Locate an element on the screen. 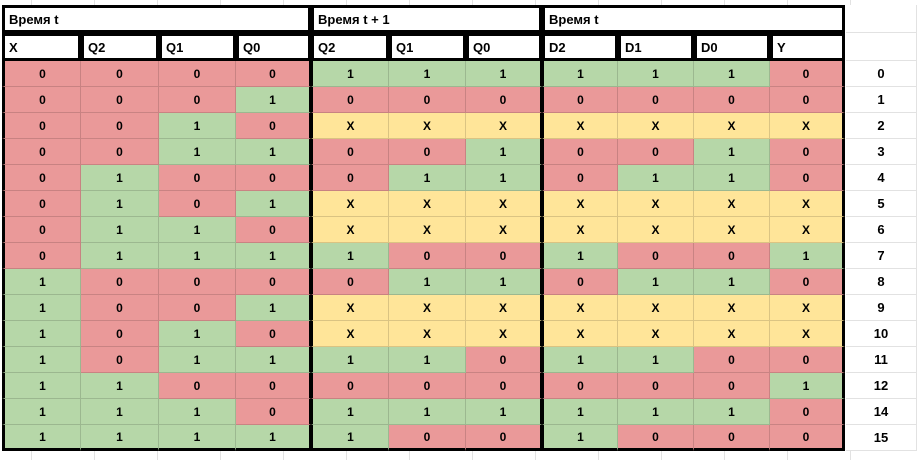 The height and width of the screenshot is (460, 917). row-label: 4 is located at coordinates (881, 178).